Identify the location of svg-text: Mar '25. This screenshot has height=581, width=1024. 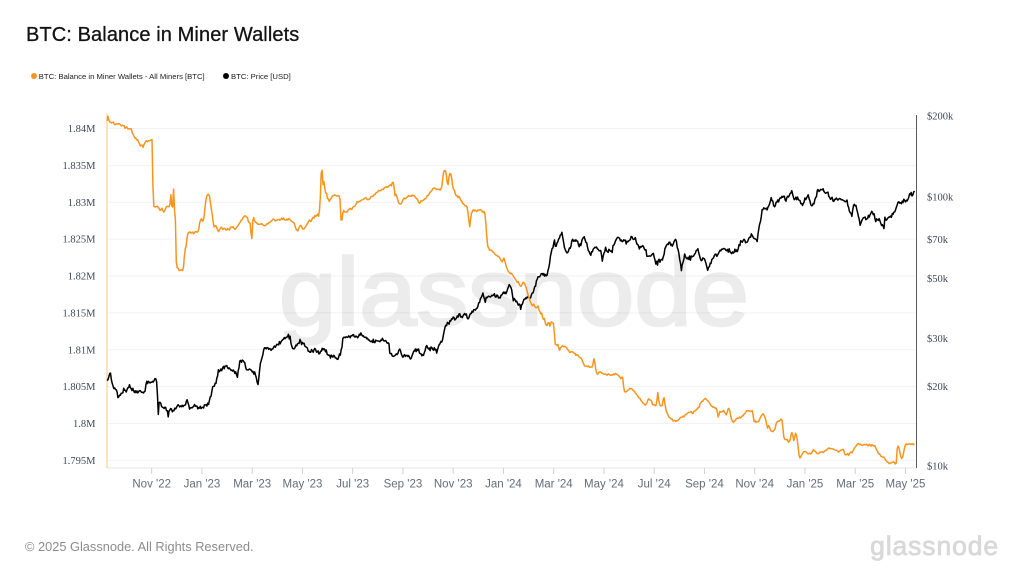
(855, 485).